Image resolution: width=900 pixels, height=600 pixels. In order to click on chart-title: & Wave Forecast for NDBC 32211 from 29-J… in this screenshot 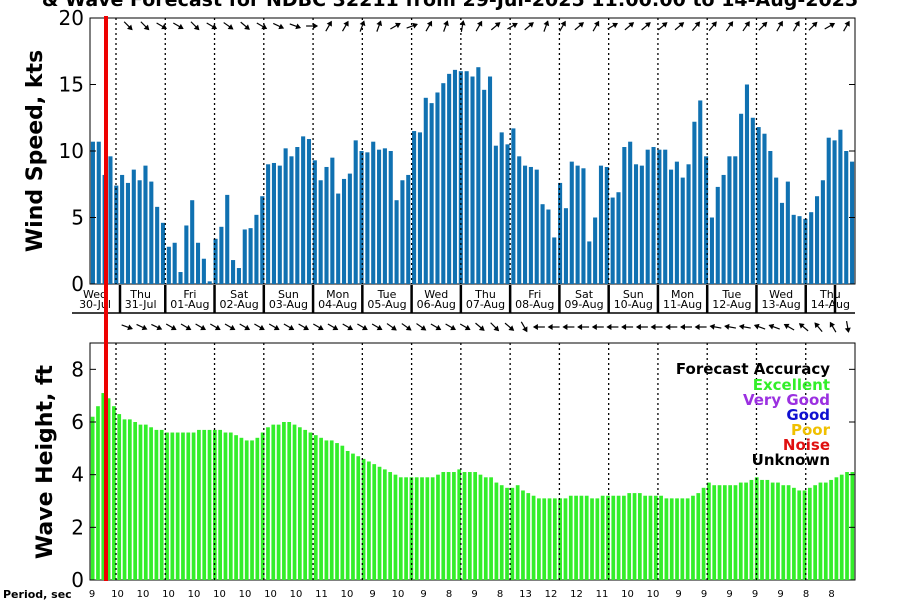, I will do `click(450, 5)`.